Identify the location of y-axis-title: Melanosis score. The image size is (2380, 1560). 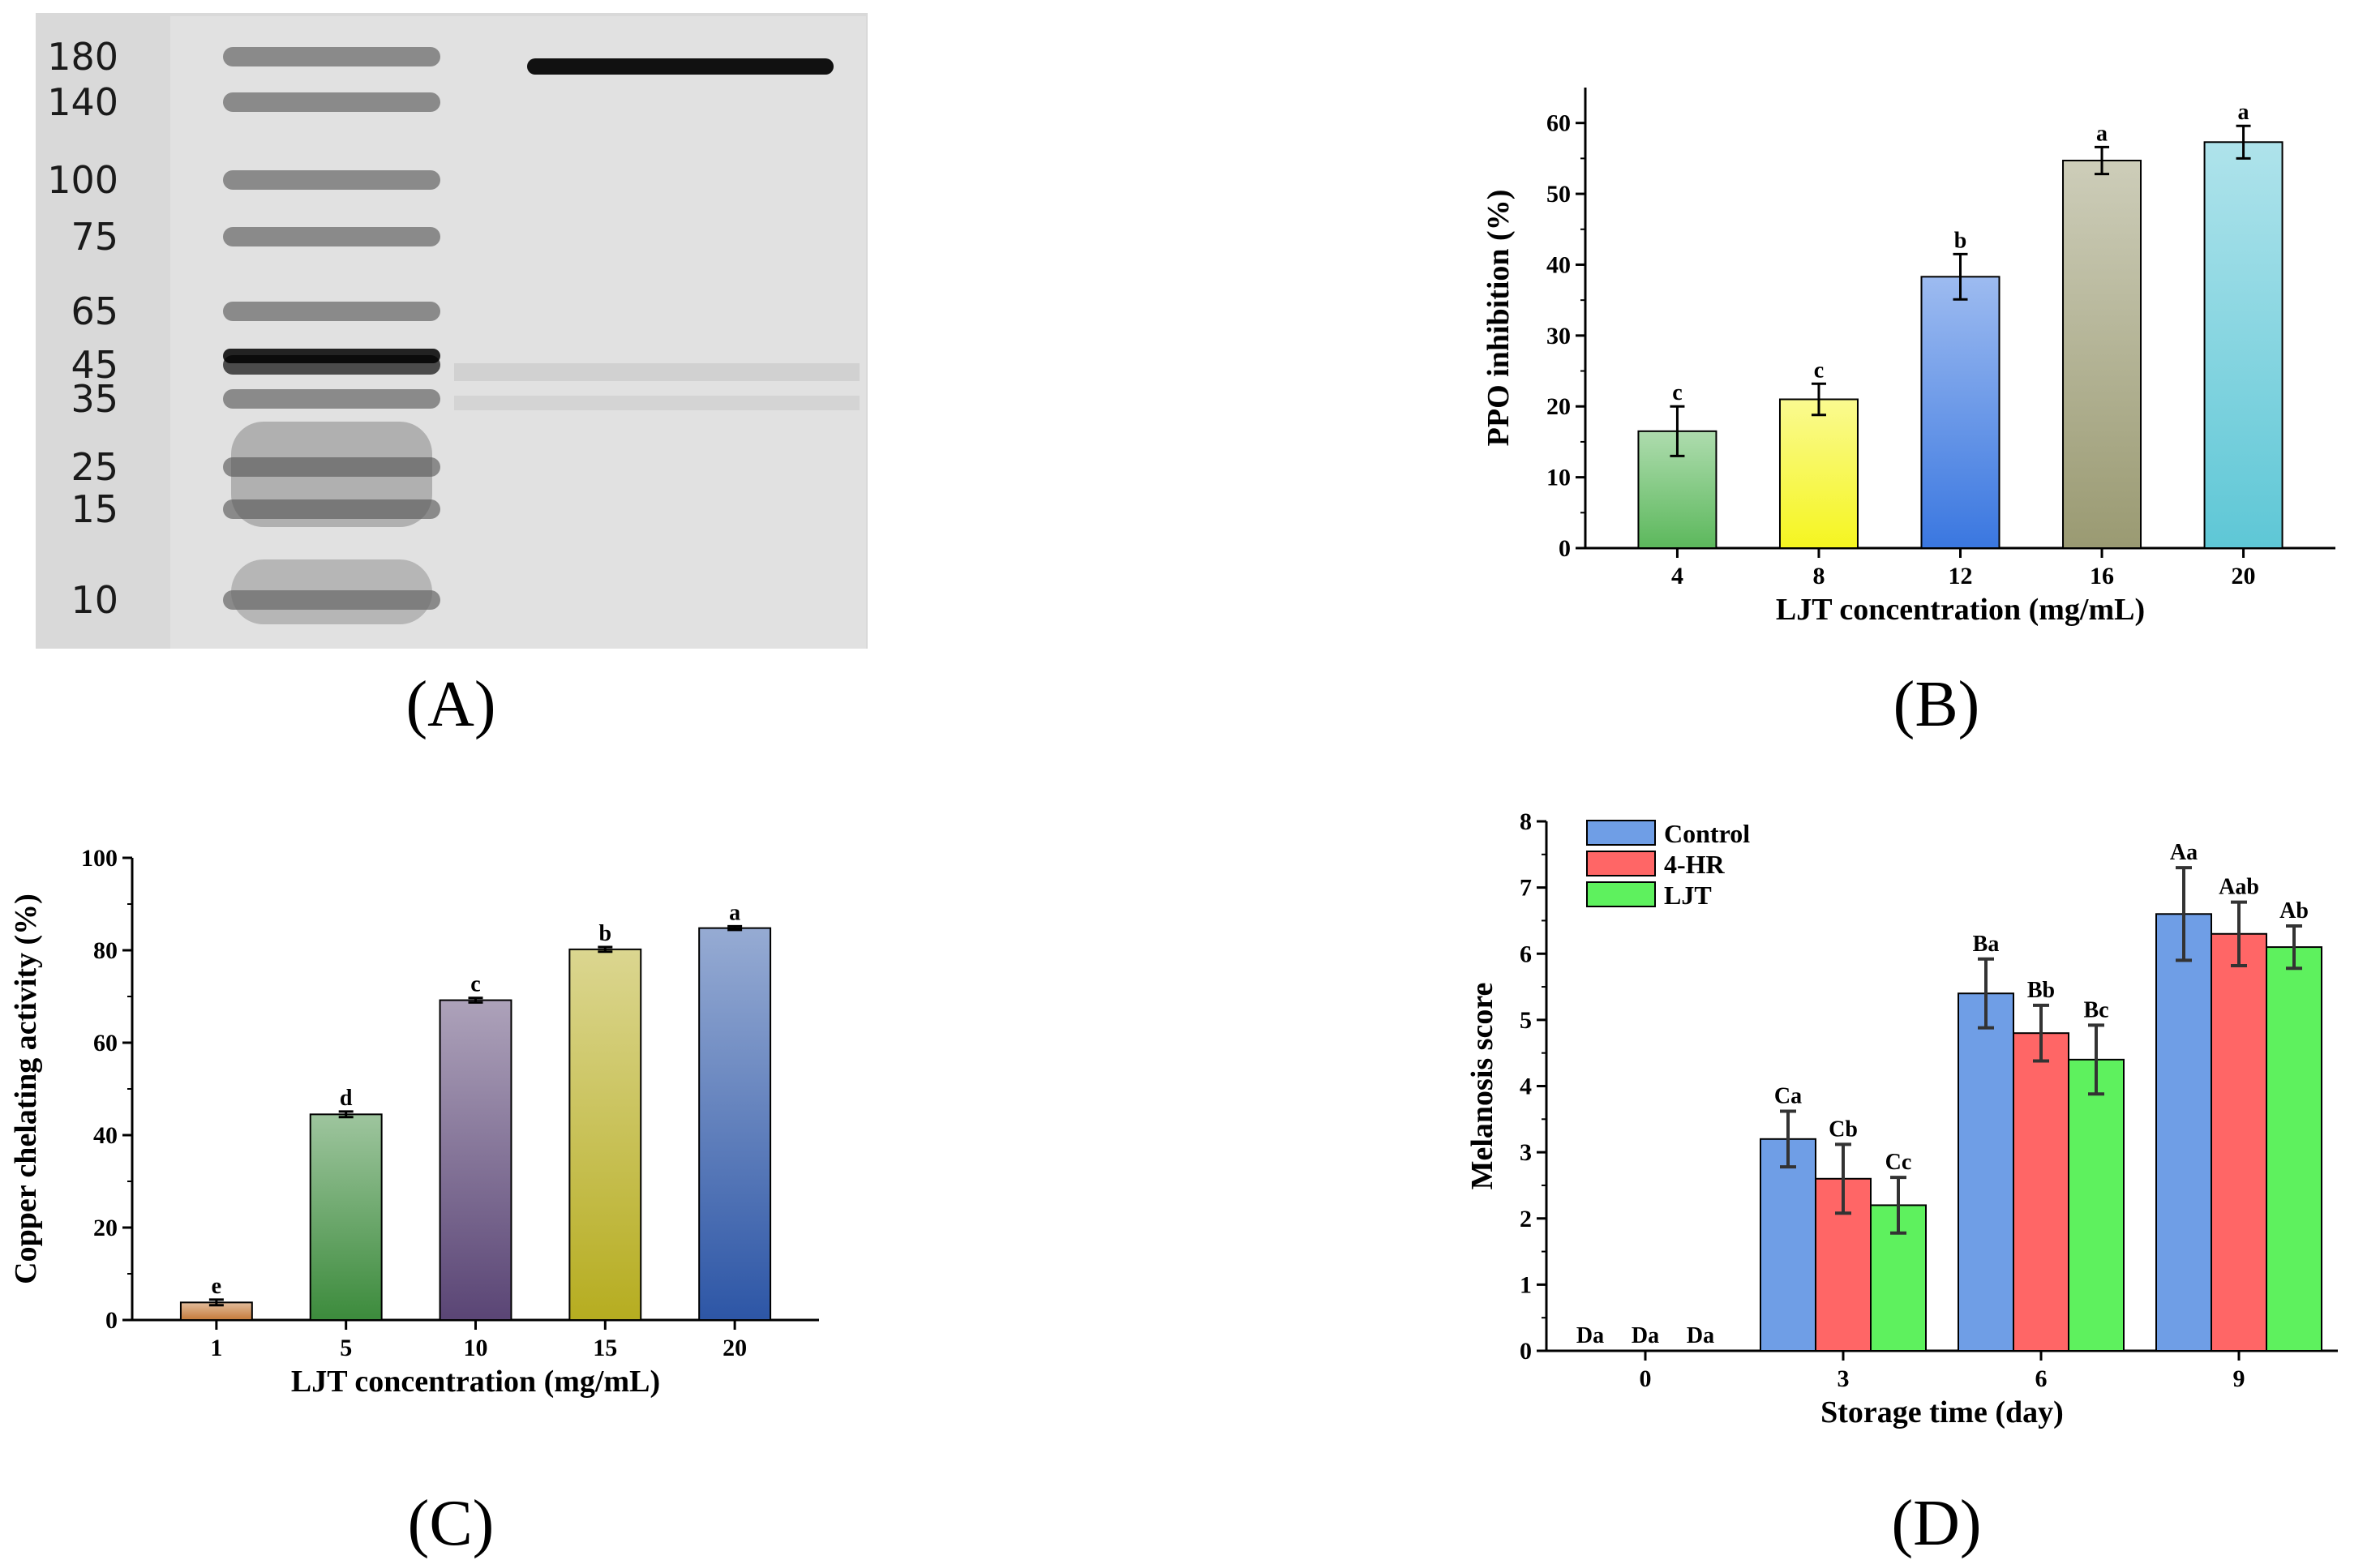
(1482, 1086).